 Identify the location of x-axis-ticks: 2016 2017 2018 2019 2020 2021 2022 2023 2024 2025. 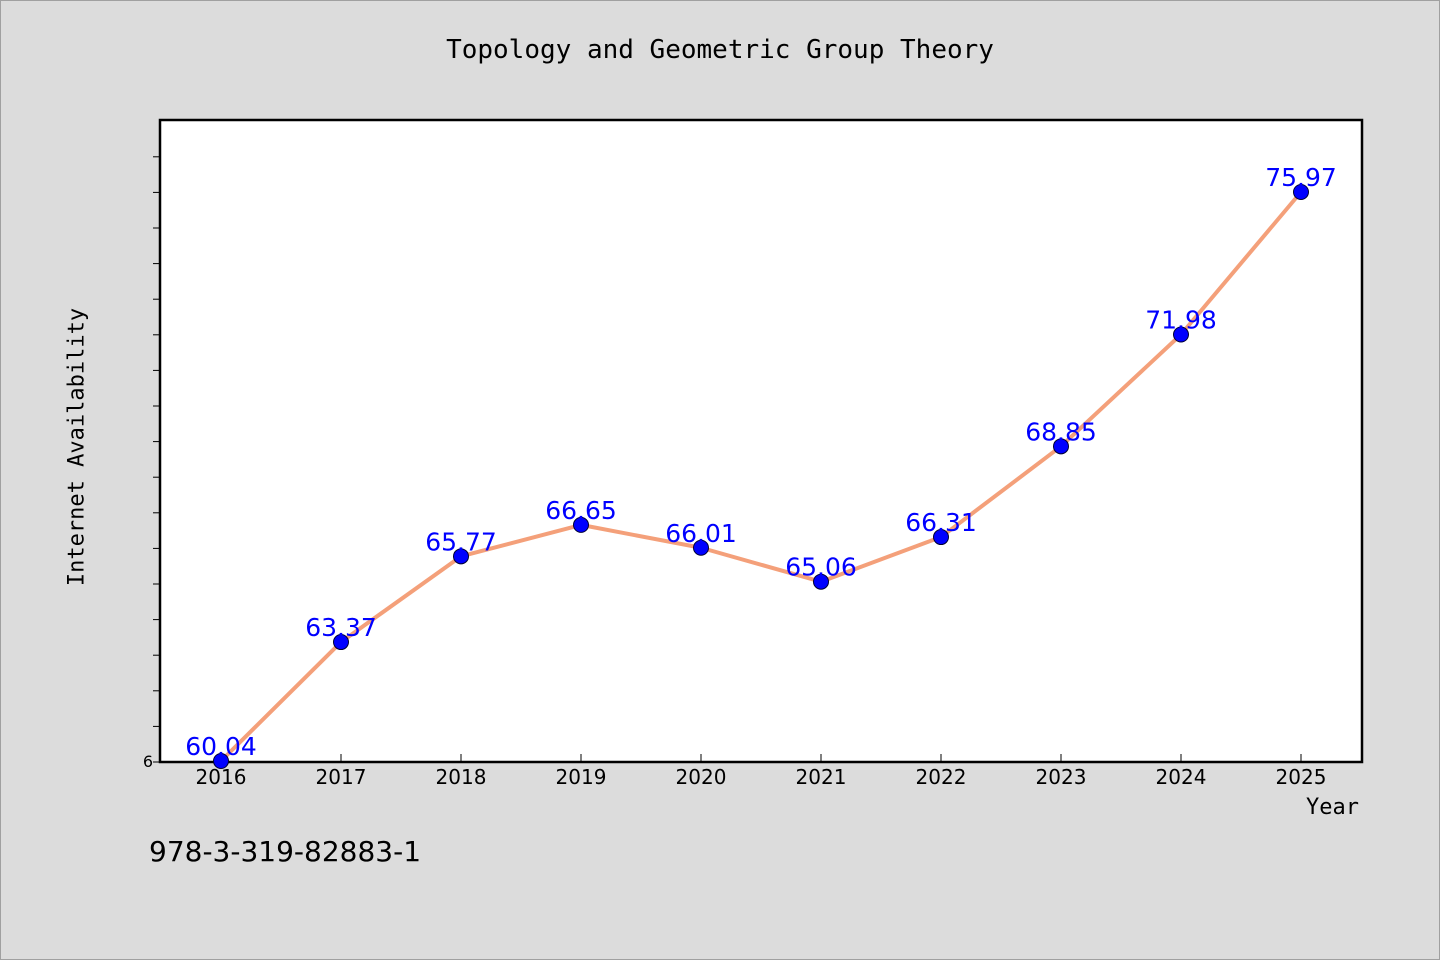
(761, 771).